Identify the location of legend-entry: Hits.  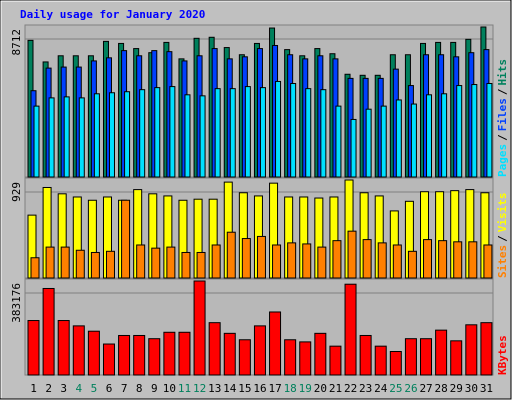
(502, 72).